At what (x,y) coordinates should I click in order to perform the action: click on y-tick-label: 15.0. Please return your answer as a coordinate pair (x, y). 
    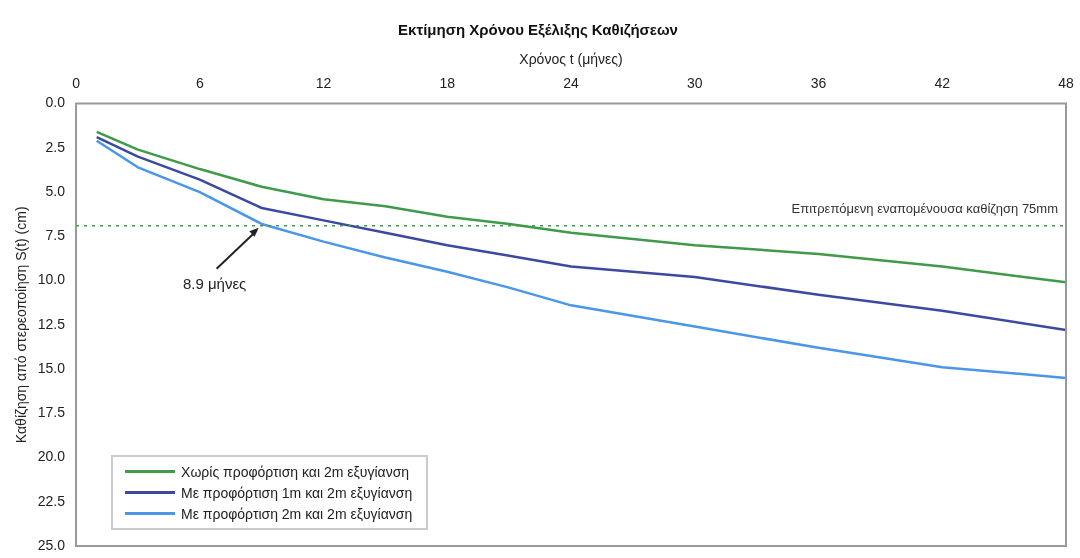
    Looking at the image, I should click on (51, 367).